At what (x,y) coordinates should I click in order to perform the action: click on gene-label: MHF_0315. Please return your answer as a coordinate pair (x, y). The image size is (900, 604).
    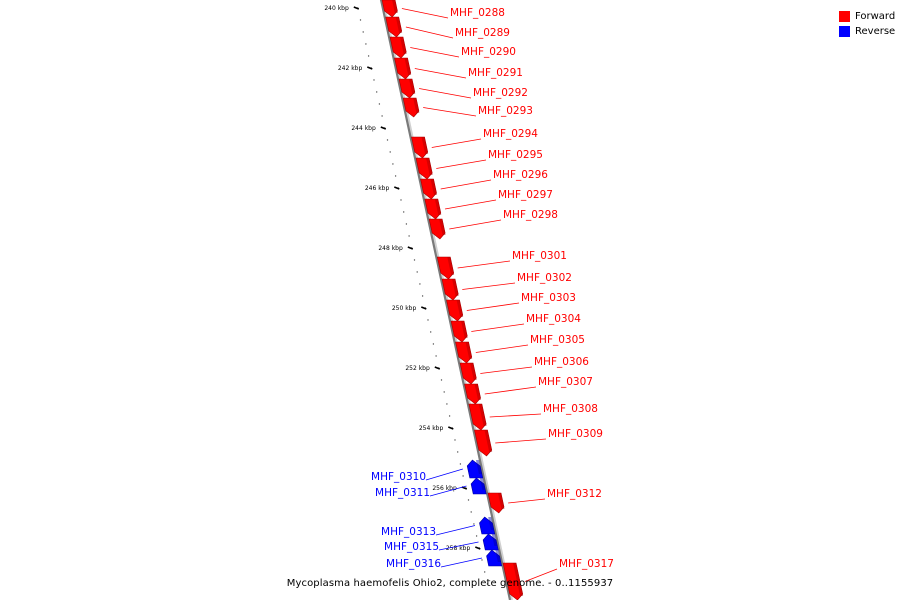
    Looking at the image, I should click on (411, 547).